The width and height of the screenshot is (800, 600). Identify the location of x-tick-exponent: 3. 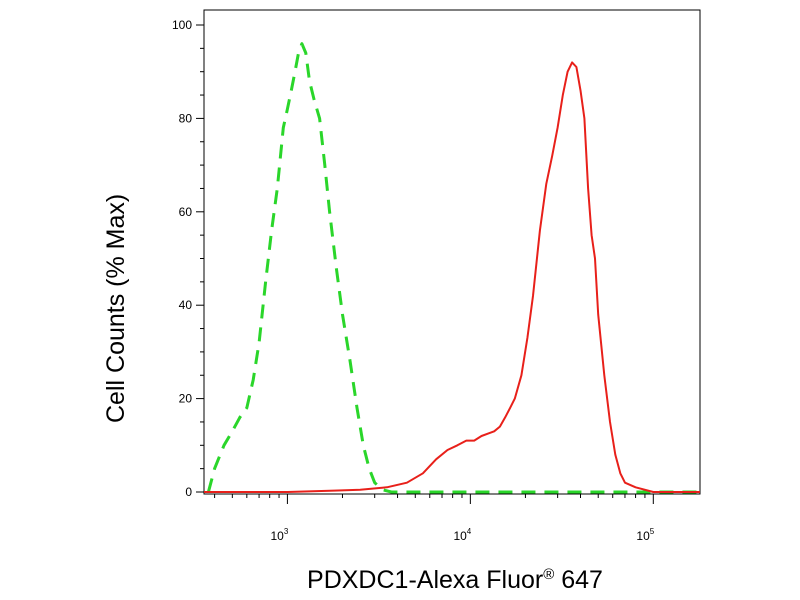
(286, 531).